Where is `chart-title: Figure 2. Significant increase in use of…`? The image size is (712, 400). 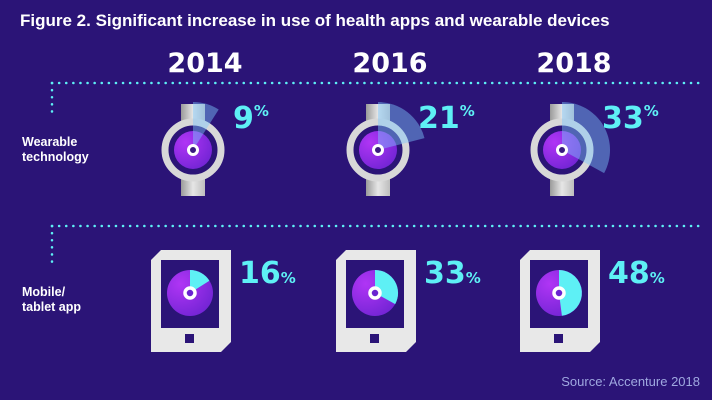 chart-title: Figure 2. Significant increase in use of… is located at coordinates (315, 20).